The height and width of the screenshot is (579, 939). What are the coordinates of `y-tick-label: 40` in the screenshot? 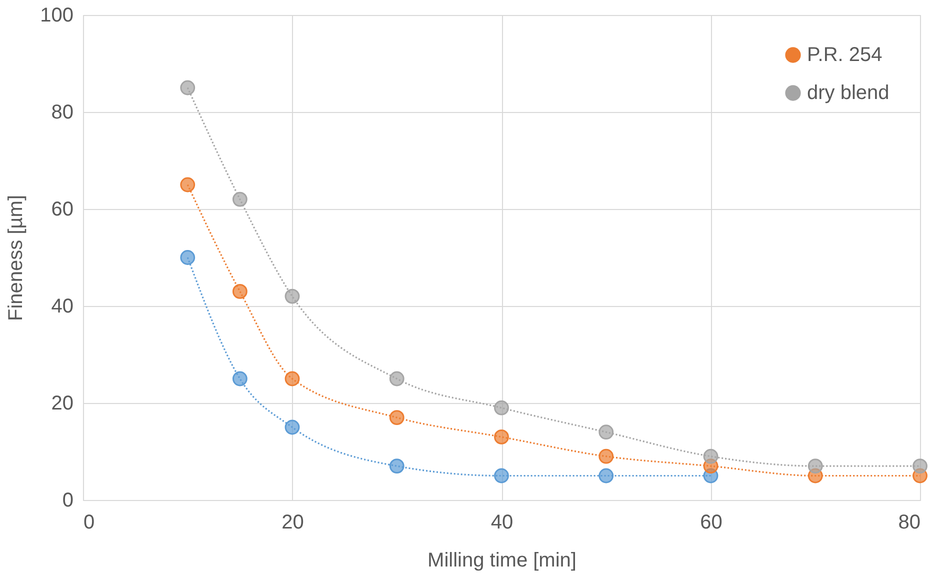 It's located at (62, 307).